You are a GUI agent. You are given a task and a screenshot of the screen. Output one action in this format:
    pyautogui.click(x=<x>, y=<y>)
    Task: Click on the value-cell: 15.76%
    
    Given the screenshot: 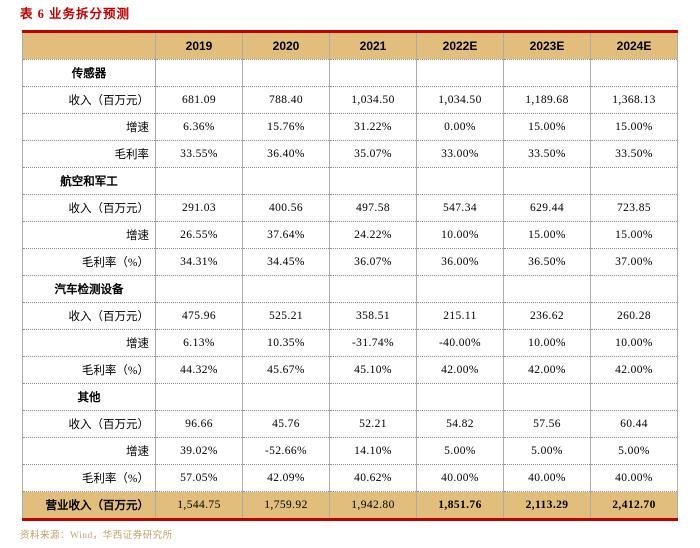 What is the action you would take?
    pyautogui.click(x=286, y=127)
    